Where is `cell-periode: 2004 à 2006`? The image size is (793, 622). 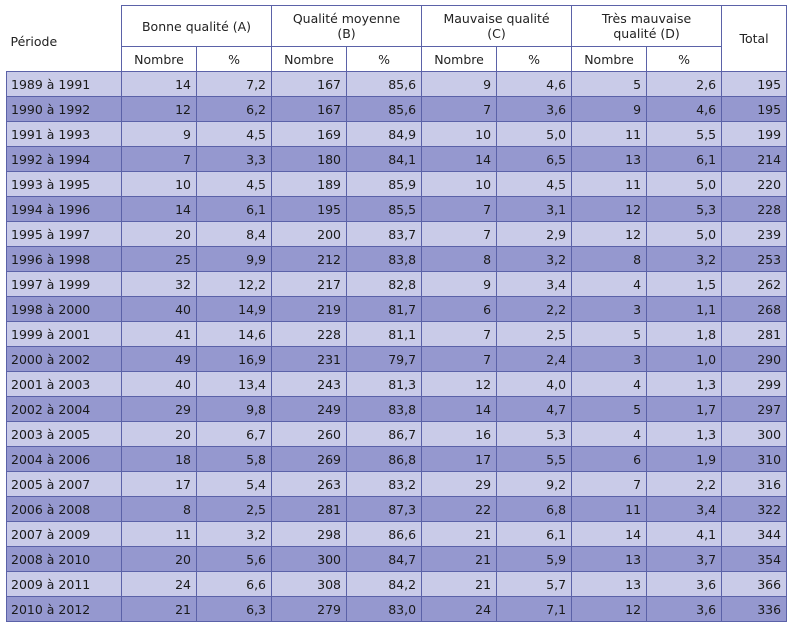 cell-periode: 2004 à 2006 is located at coordinates (64, 459).